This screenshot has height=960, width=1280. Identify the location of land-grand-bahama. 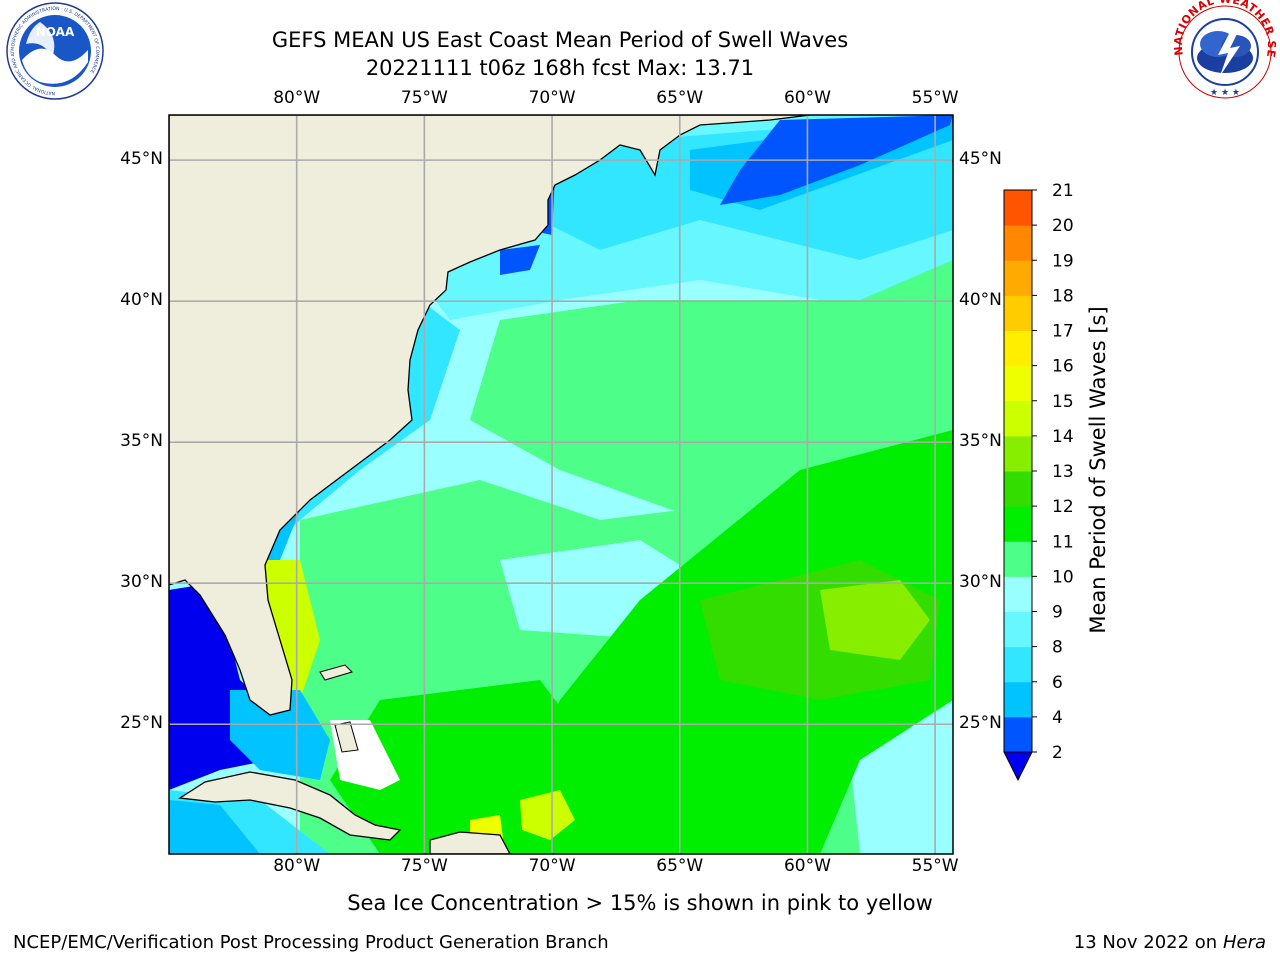
(336, 672).